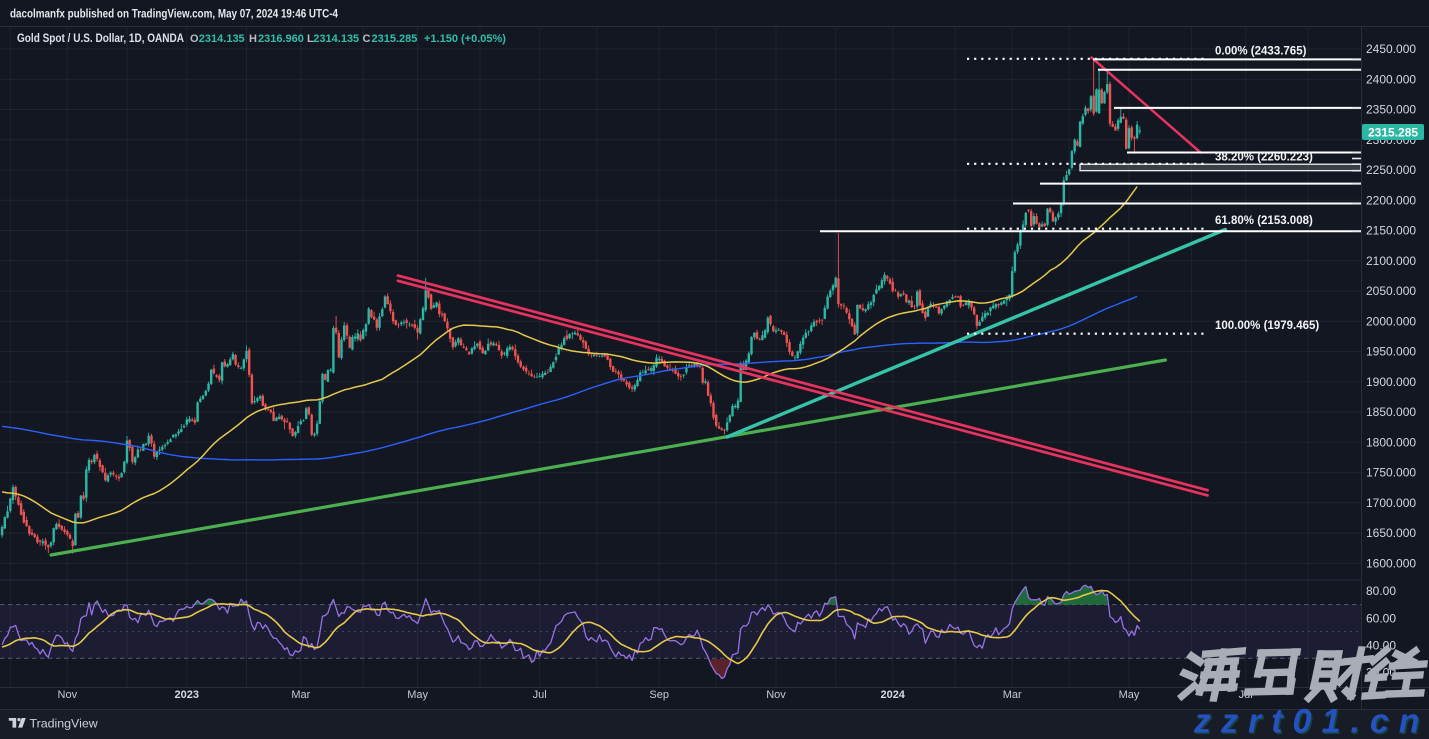 Image resolution: width=1429 pixels, height=739 pixels. What do you see at coordinates (253, 39) in the screenshot?
I see `svg-text: H` at bounding box center [253, 39].